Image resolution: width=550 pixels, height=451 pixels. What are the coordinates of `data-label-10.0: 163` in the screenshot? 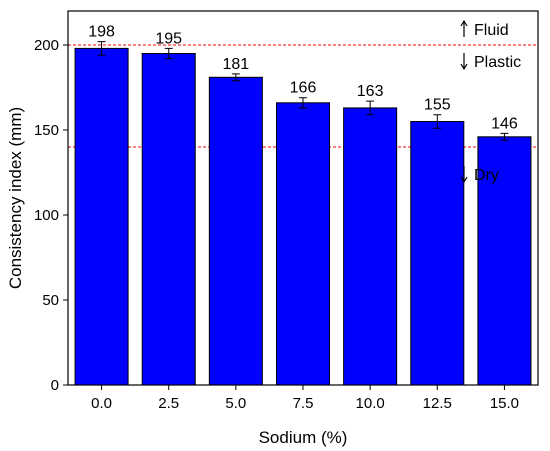 It's located at (370, 91).